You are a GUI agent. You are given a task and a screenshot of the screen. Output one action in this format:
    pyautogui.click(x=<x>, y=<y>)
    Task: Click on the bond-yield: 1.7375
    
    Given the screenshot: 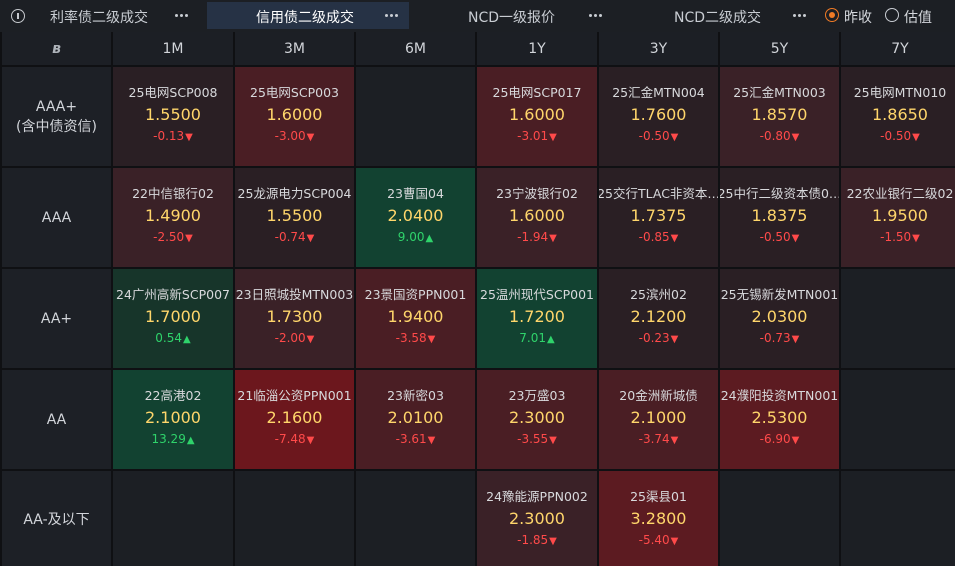 What is the action you would take?
    pyautogui.click(x=658, y=215)
    